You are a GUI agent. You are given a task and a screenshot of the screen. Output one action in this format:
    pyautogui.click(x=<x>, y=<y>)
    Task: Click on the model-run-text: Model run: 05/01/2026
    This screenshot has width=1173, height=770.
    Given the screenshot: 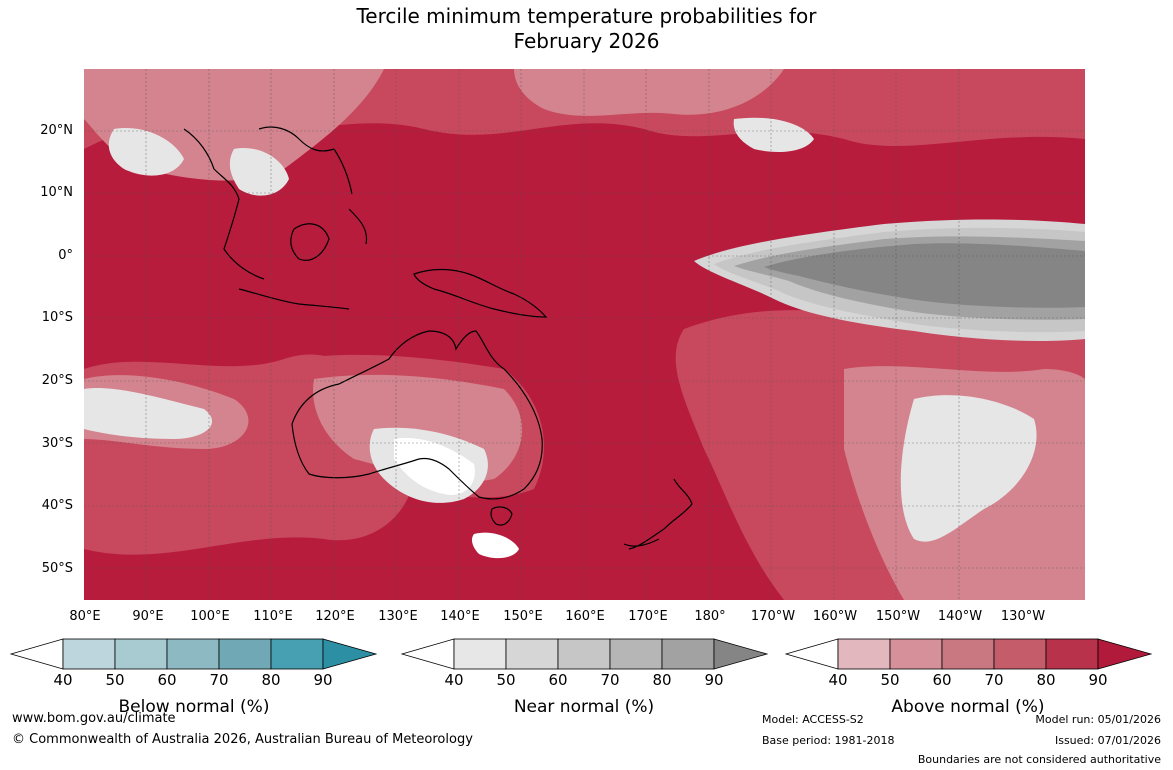 What is the action you would take?
    pyautogui.click(x=1098, y=719)
    